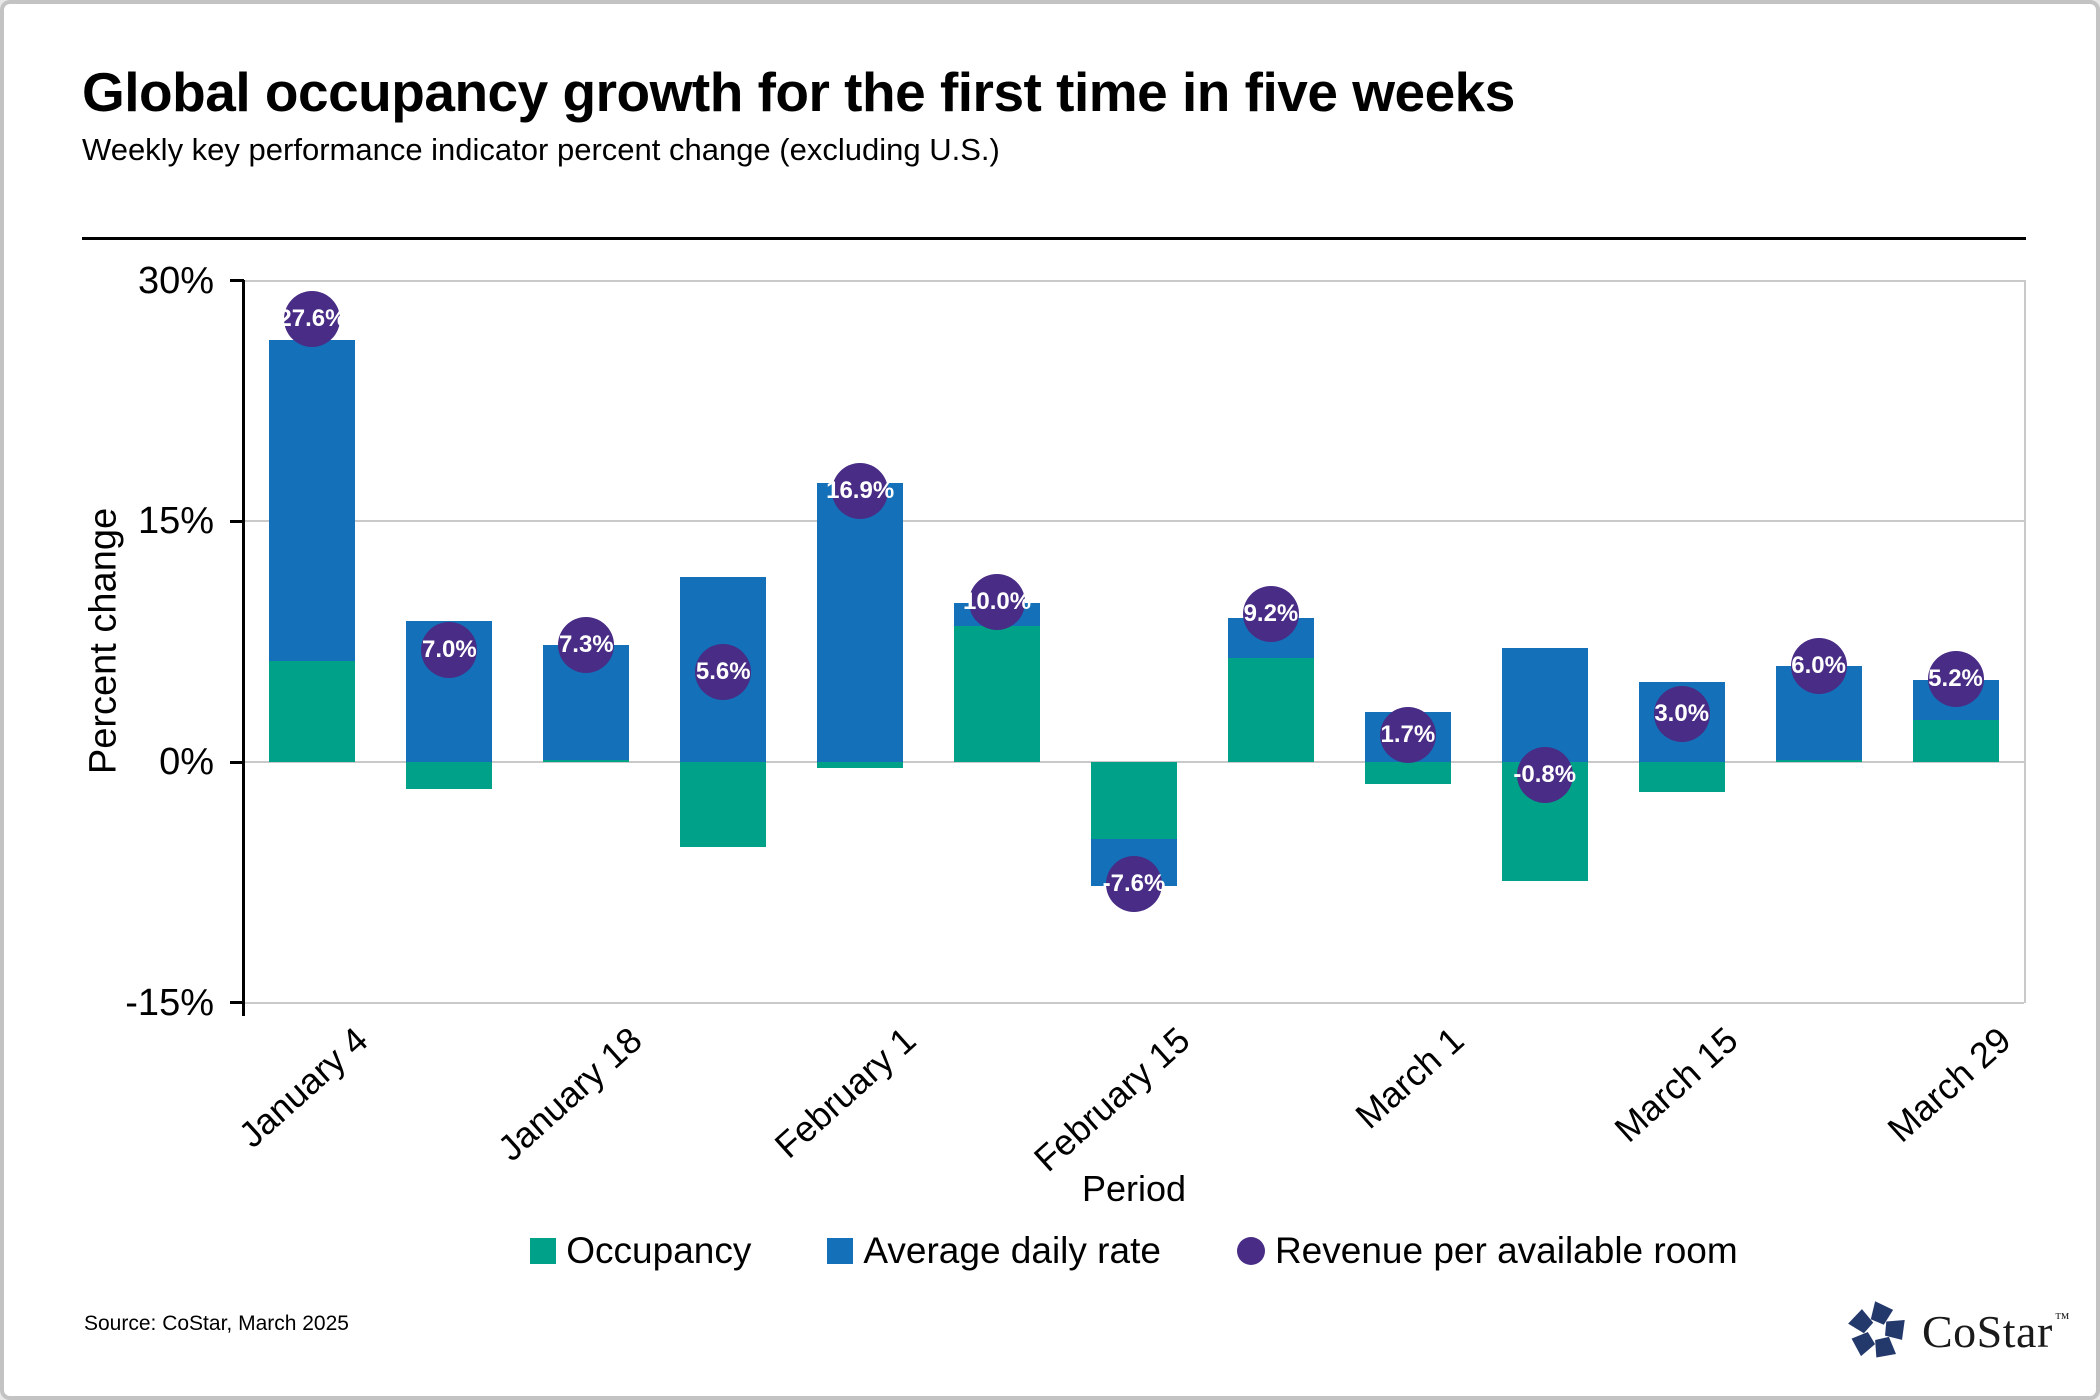 The height and width of the screenshot is (1400, 2100). I want to click on legend-label-occupancy: Occupancy, so click(659, 1250).